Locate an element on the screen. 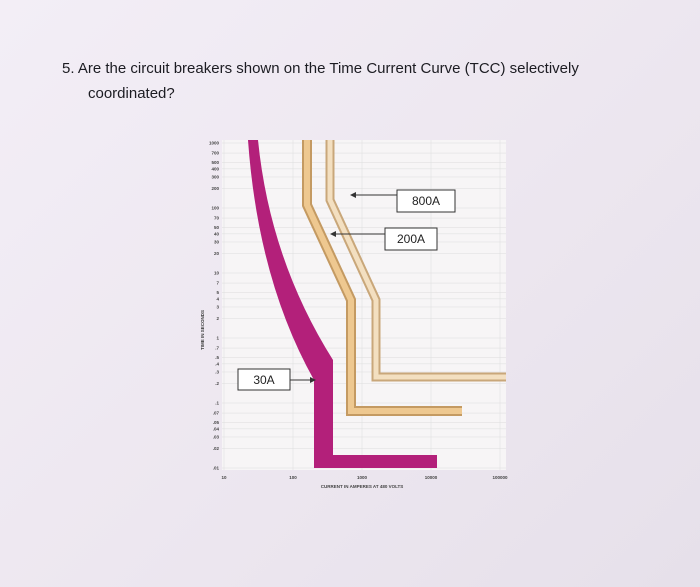 This screenshot has width=700, height=587. question-line: coordinated? is located at coordinates (131, 93).